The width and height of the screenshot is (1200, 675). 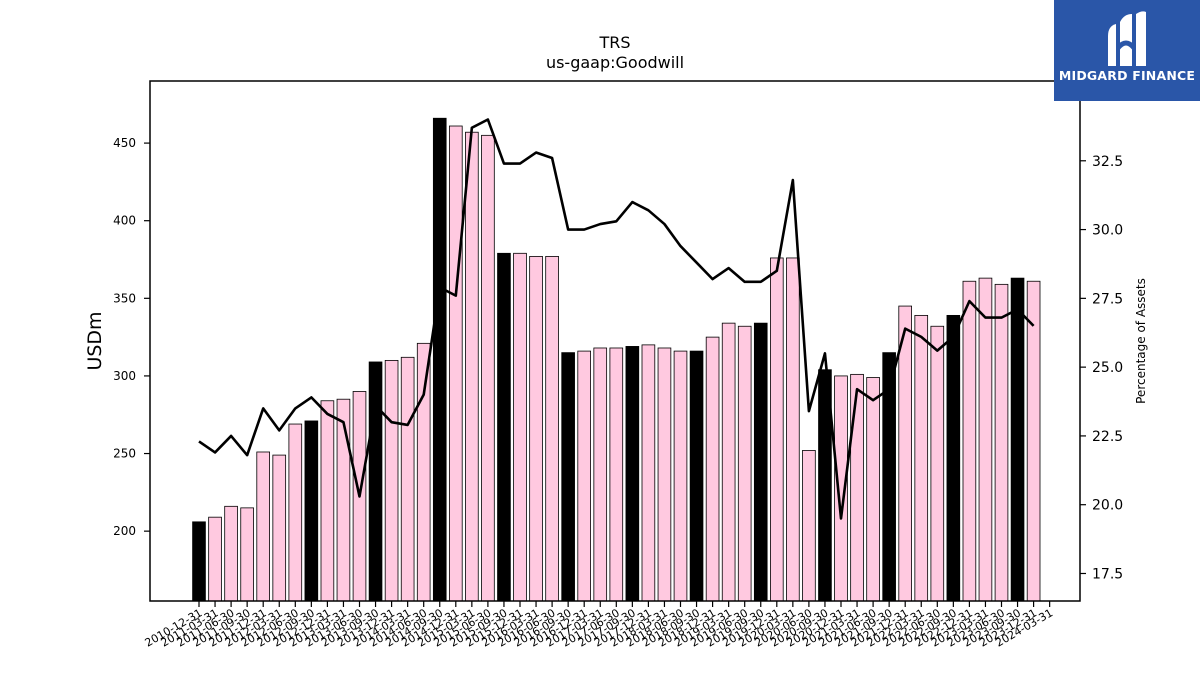 I want to click on y-left-tick-label: 400, so click(x=124, y=221).